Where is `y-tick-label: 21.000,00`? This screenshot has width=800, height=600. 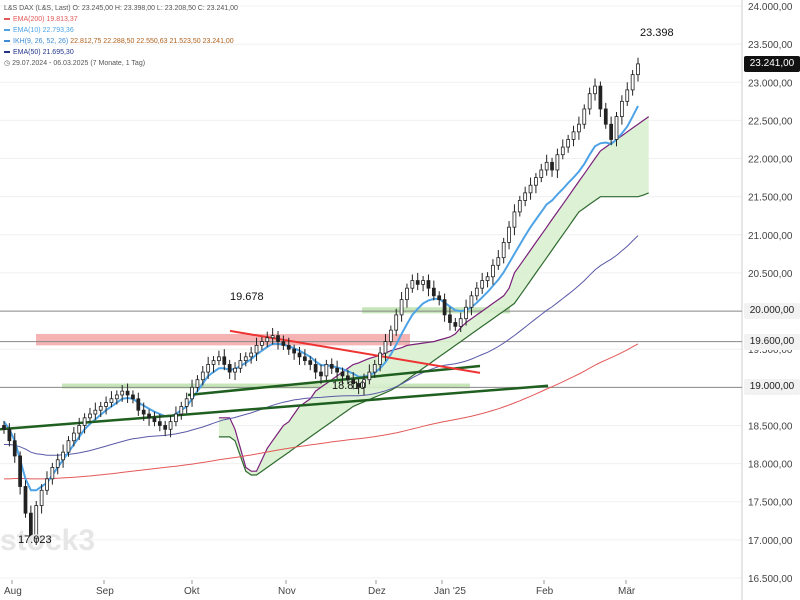 y-tick-label: 21.000,00 is located at coordinates (770, 236).